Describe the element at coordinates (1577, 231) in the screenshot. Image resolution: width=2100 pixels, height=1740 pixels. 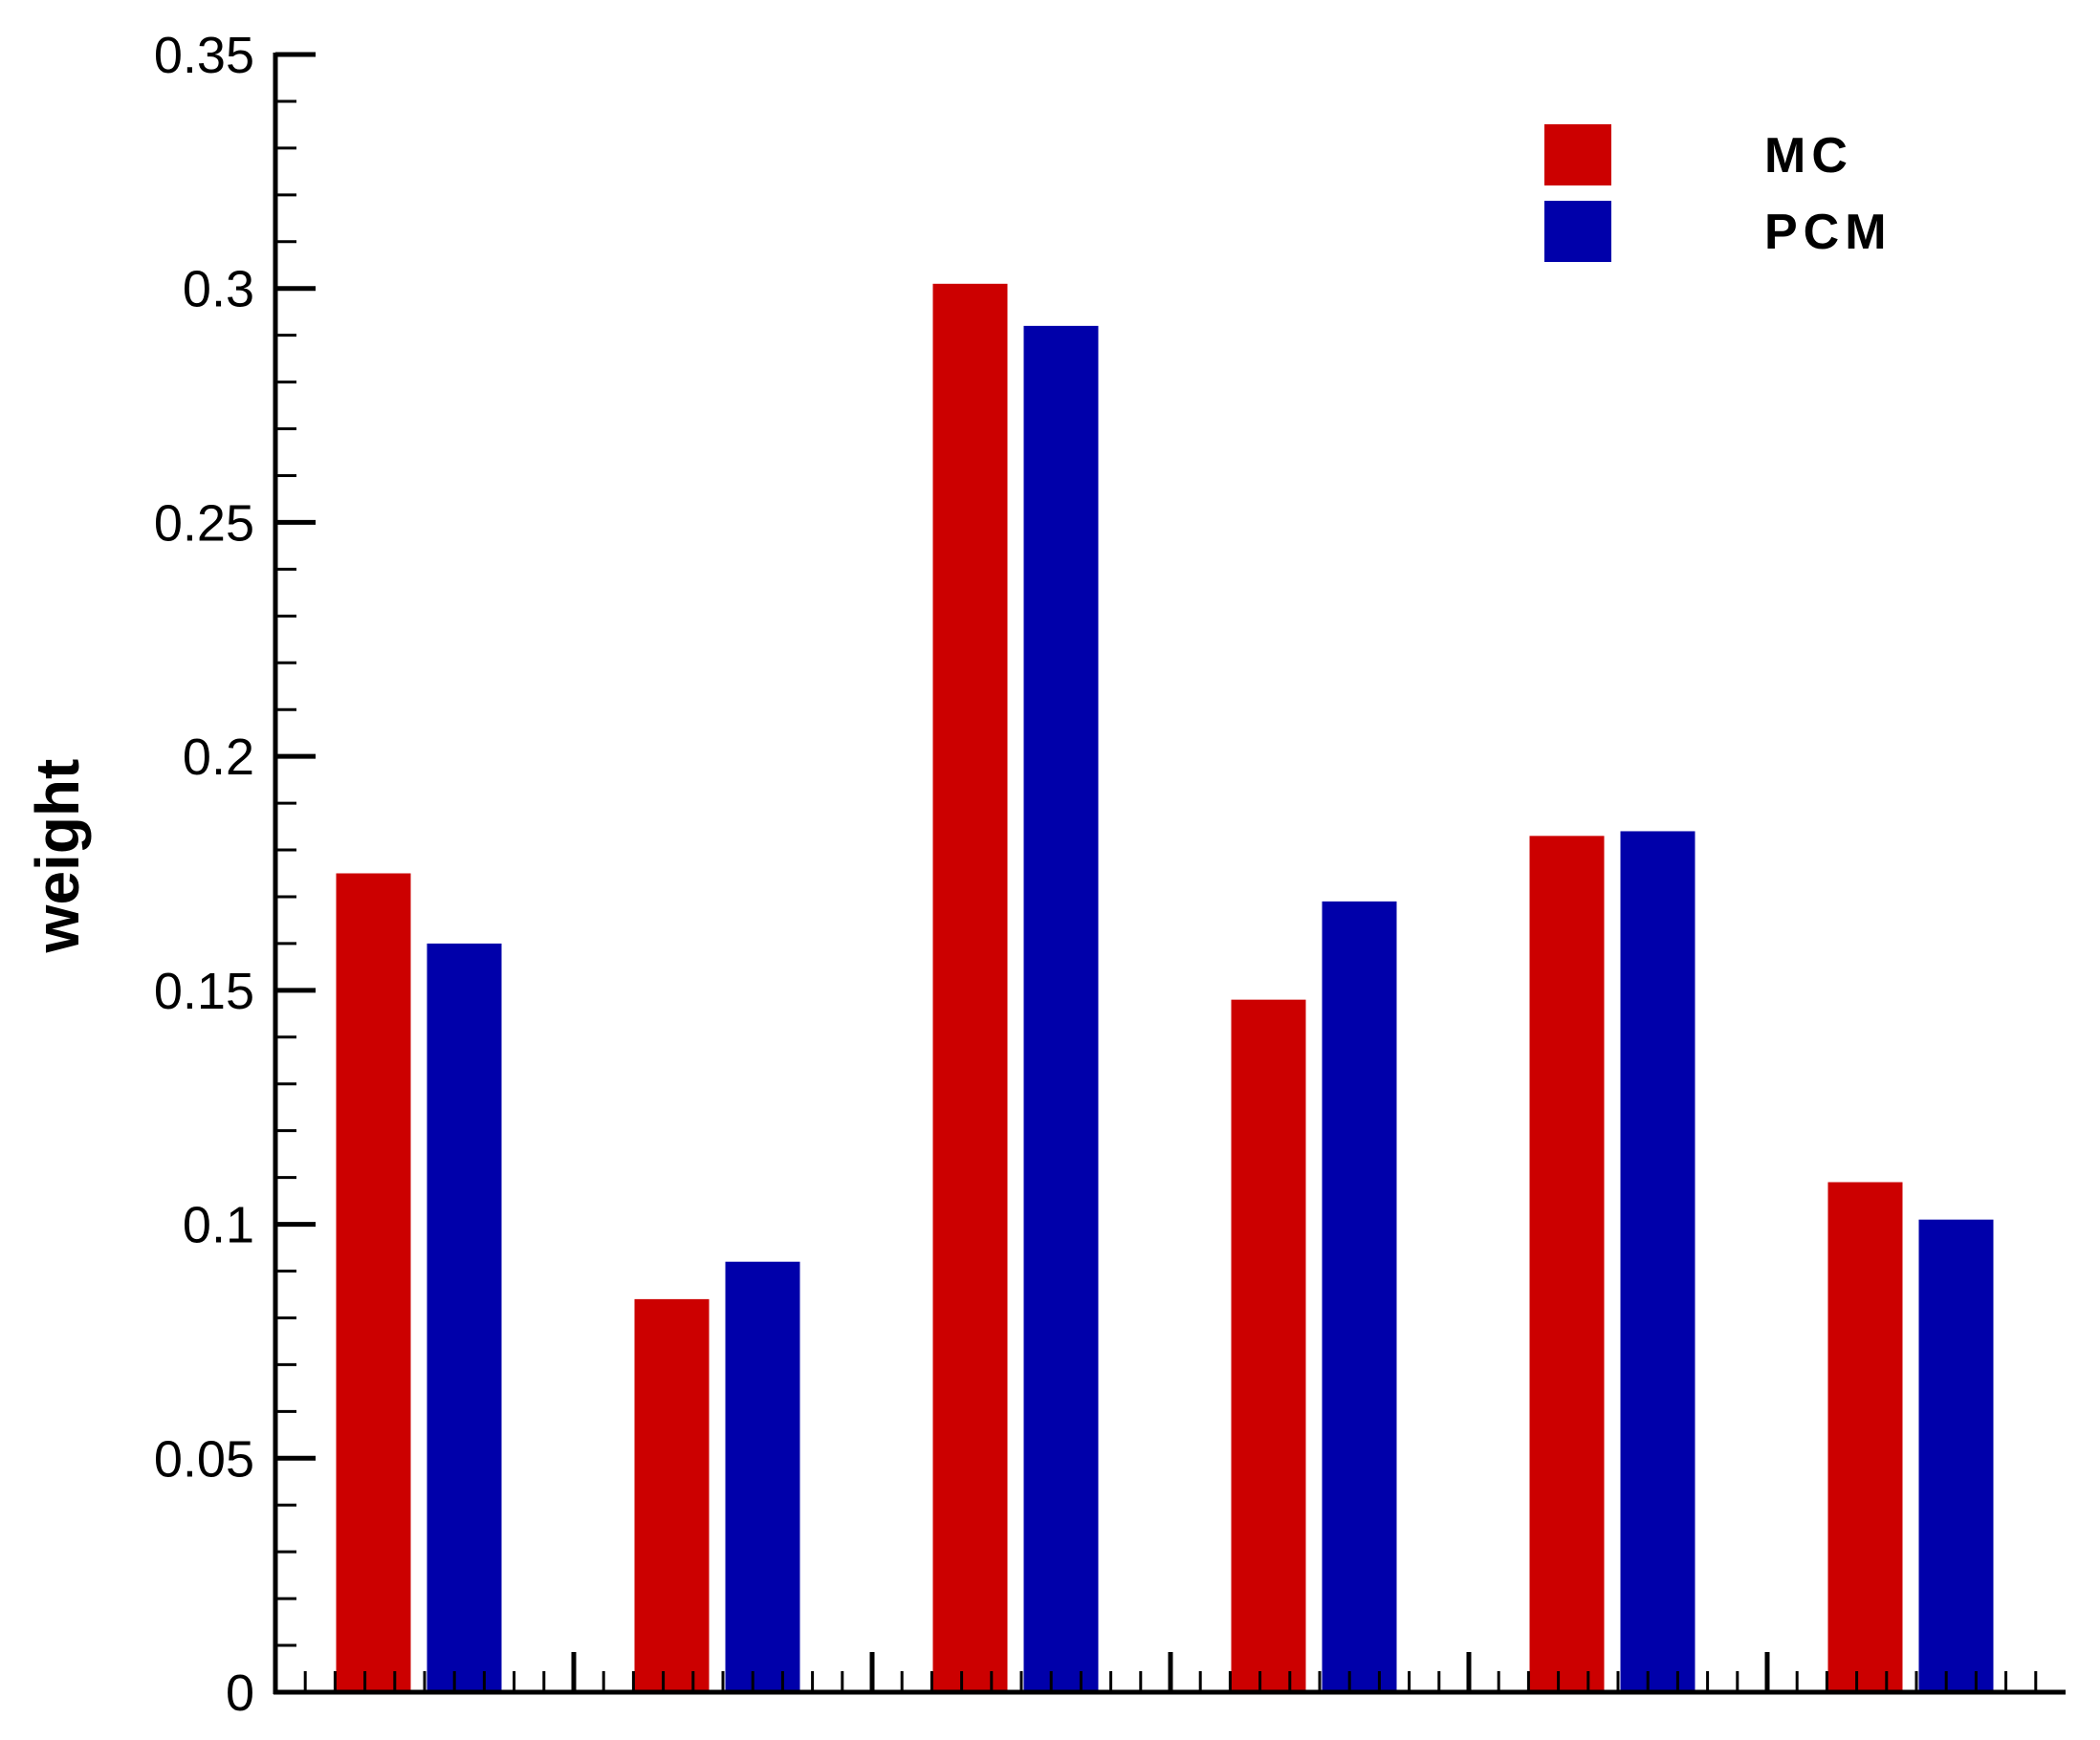
I see `legend-swatch-pcm` at that location.